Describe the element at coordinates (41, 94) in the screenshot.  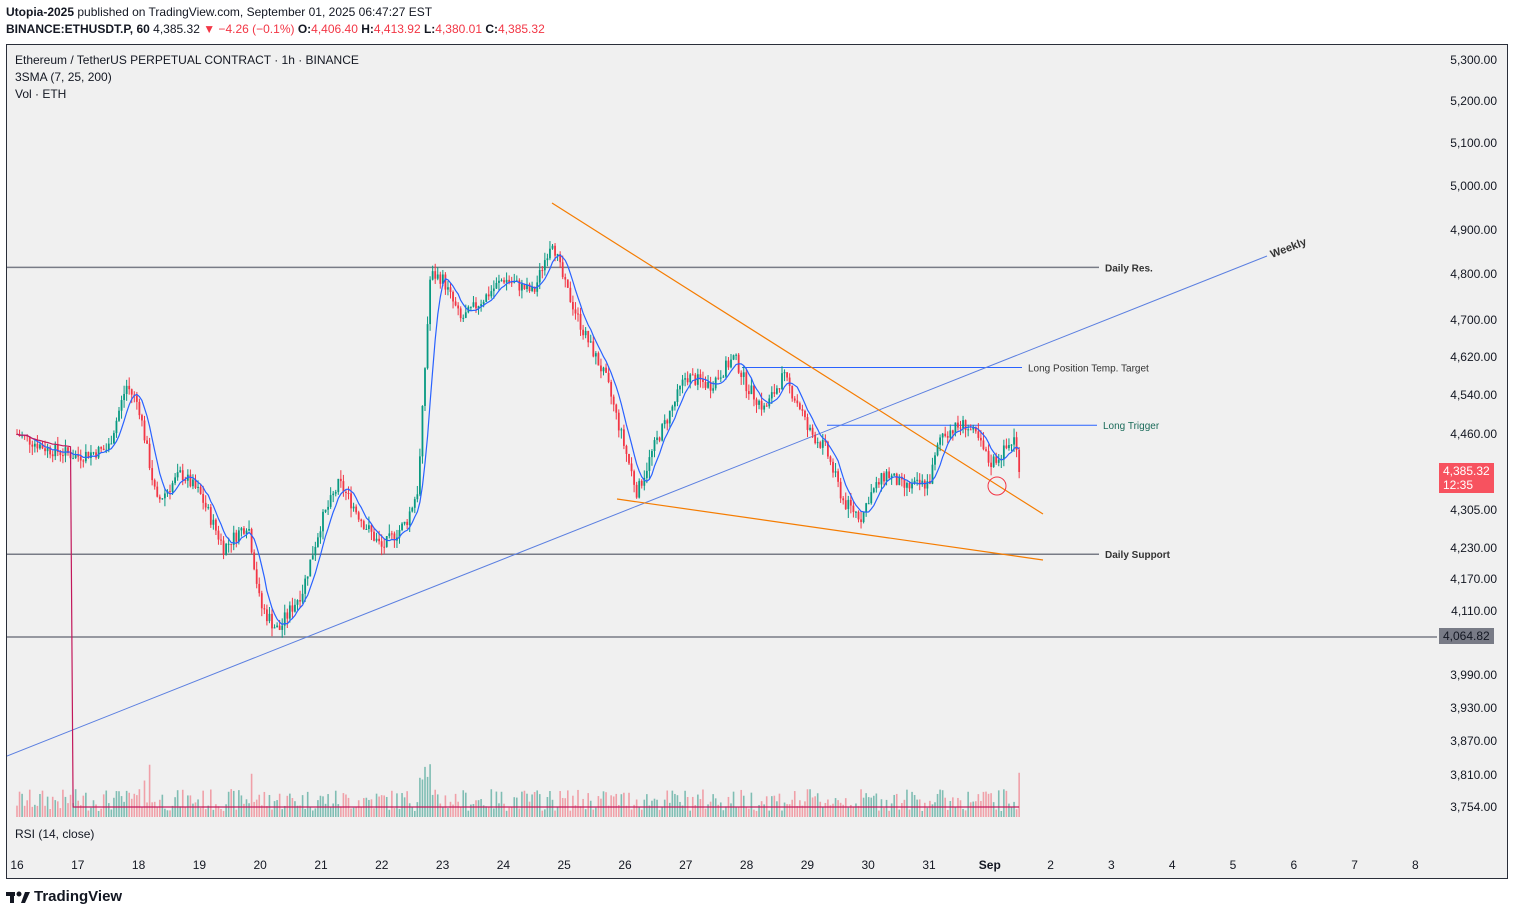
I see `volume-legend: Vol · ETH` at that location.